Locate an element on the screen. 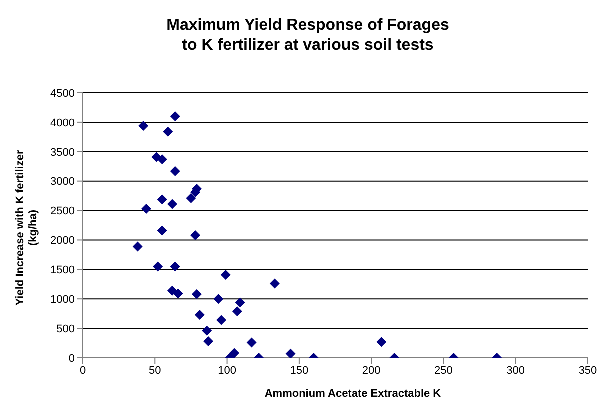 The image size is (616, 417). y-tick-label: 1000 is located at coordinates (62, 300).